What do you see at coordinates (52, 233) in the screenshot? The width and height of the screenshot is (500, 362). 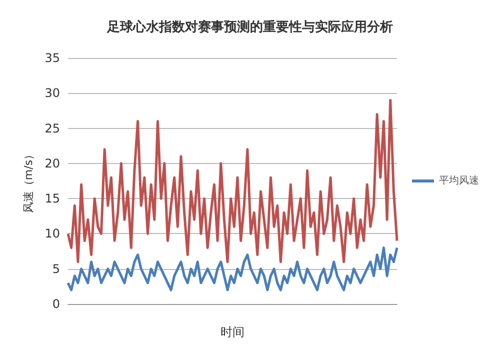 I see `y-tick-label: 10` at bounding box center [52, 233].